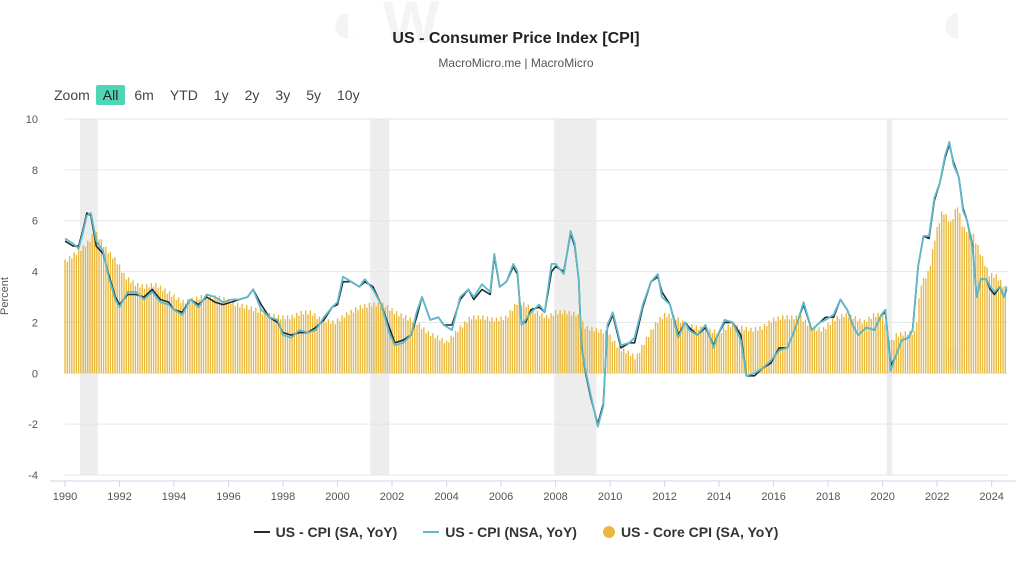 Image resolution: width=1032 pixels, height=575 pixels. Describe the element at coordinates (144, 95) in the screenshot. I see `zoom-6m-button: 6m` at that location.